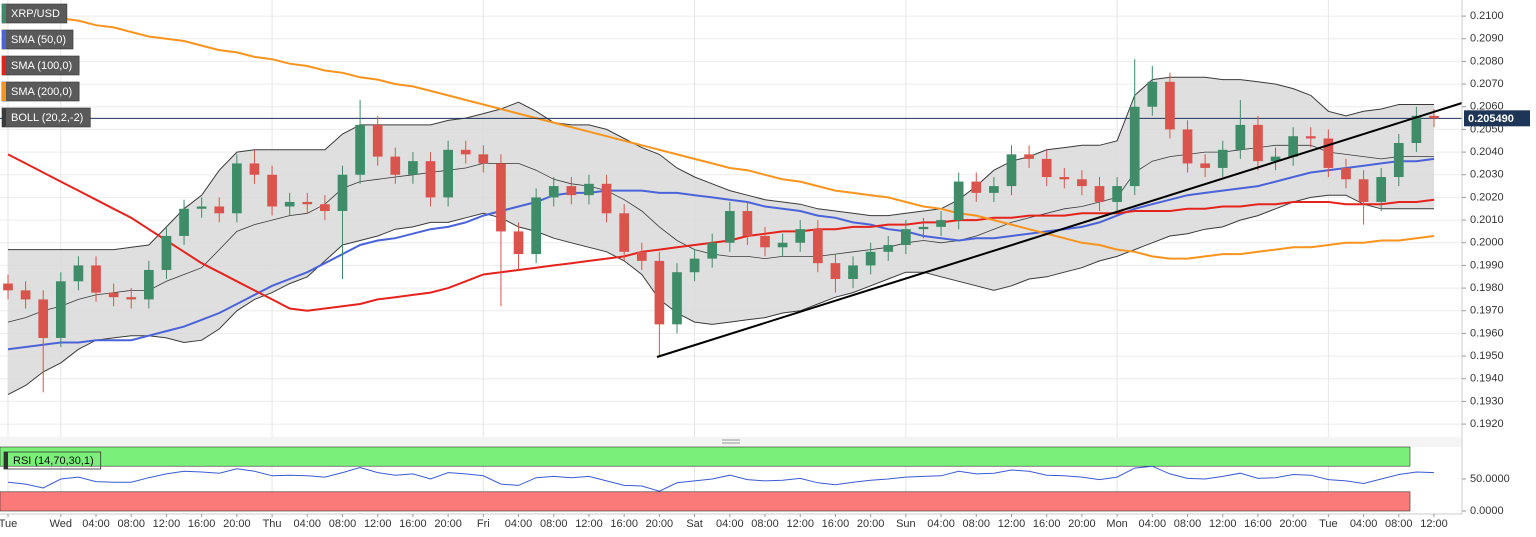  Describe the element at coordinates (721, 478) in the screenshot. I see `rsi-line` at that location.